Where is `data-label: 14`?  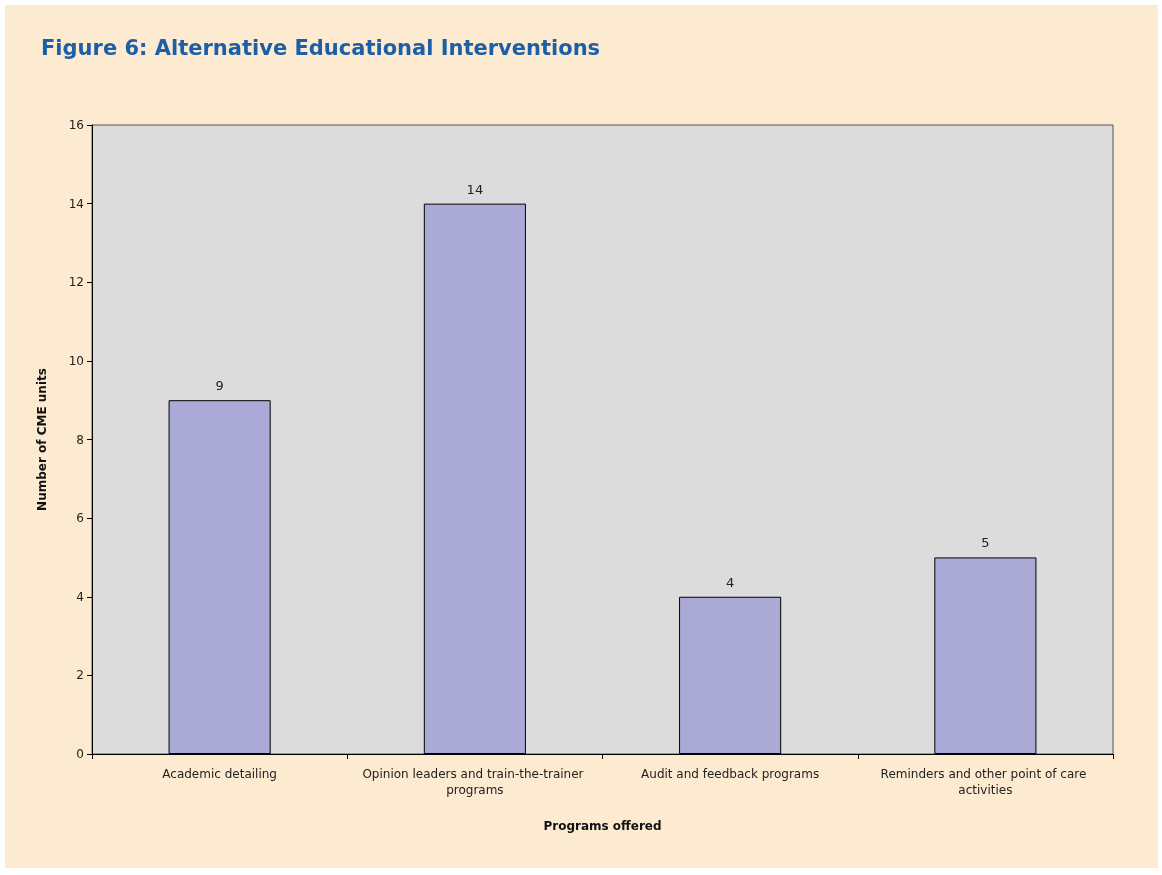 data-label: 14 is located at coordinates (475, 189).